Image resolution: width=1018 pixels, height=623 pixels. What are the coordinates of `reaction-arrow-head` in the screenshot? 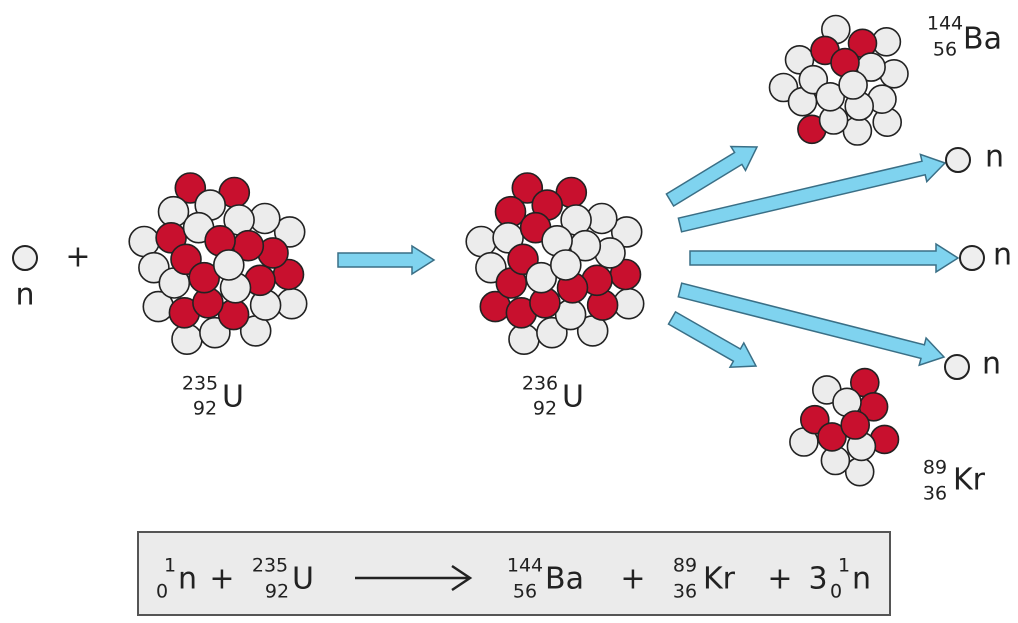 It's located at (462, 578).